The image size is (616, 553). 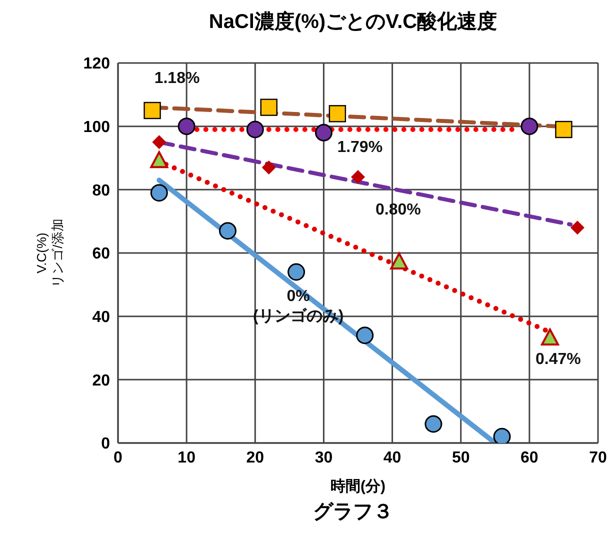 What do you see at coordinates (101, 254) in the screenshot?
I see `y-tick-label: 60` at bounding box center [101, 254].